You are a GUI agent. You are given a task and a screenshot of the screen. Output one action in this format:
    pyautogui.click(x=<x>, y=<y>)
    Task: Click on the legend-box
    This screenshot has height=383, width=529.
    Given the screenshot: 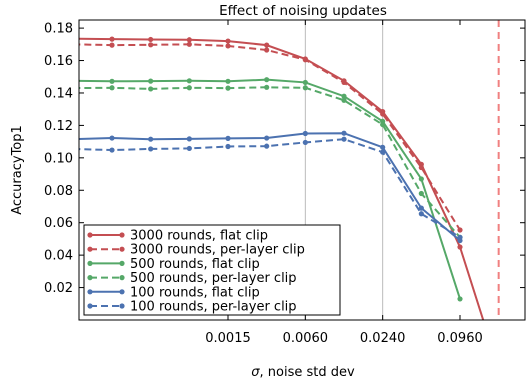 What is the action you would take?
    pyautogui.click(x=212, y=270)
    